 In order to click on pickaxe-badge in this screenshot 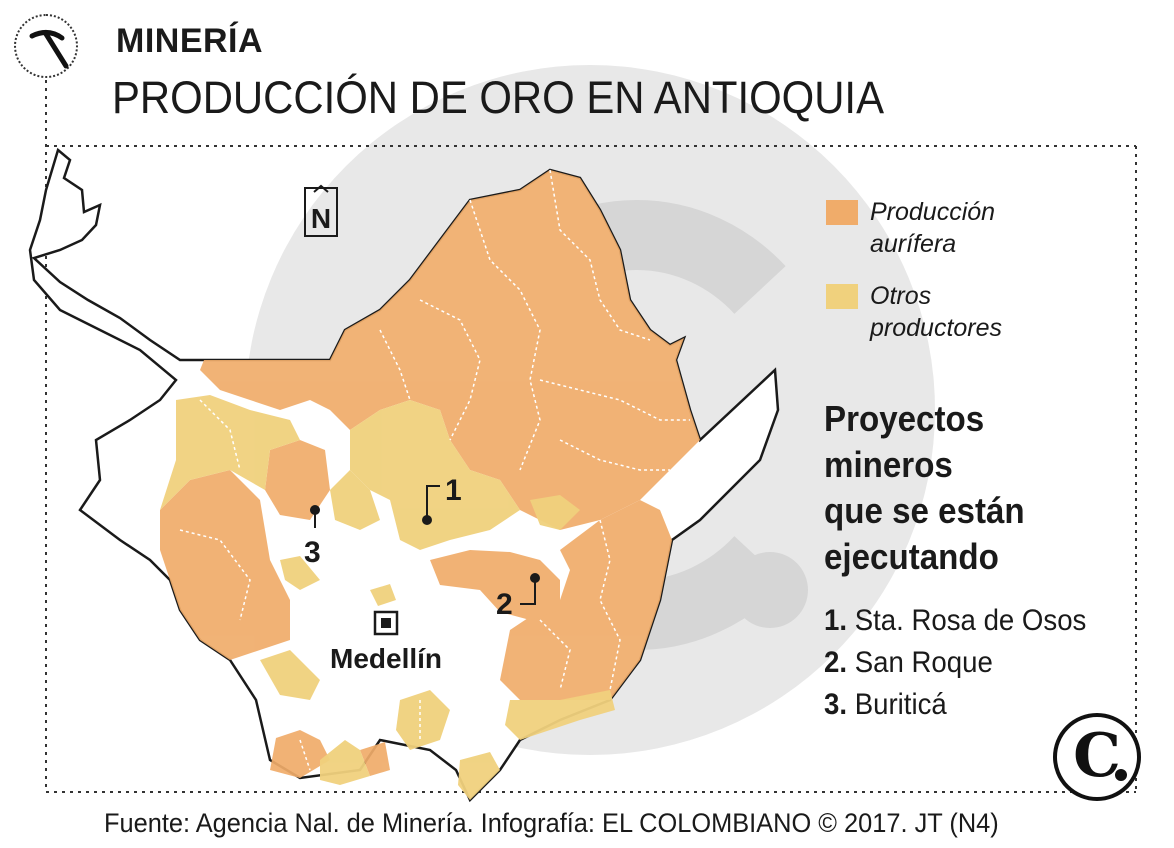, I will do `click(46, 46)`.